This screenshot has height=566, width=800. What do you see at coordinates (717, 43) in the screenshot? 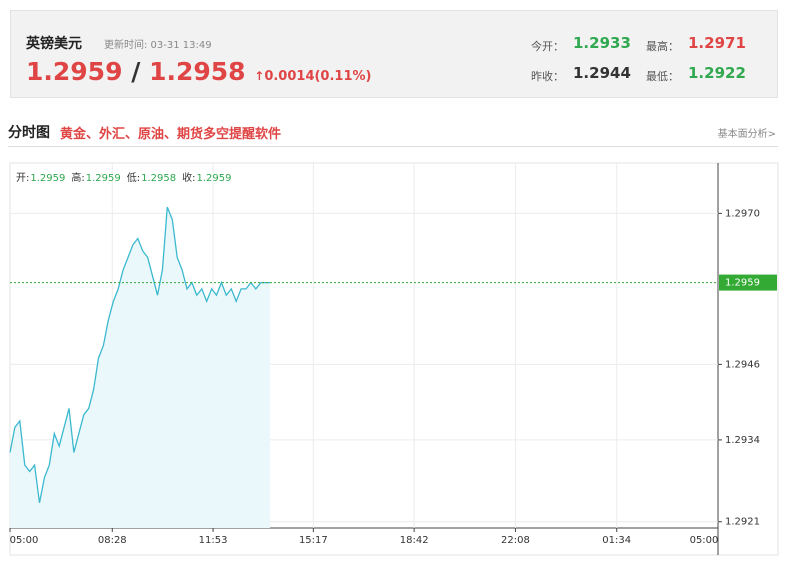
I see `stat-value: 1.2971` at bounding box center [717, 43].